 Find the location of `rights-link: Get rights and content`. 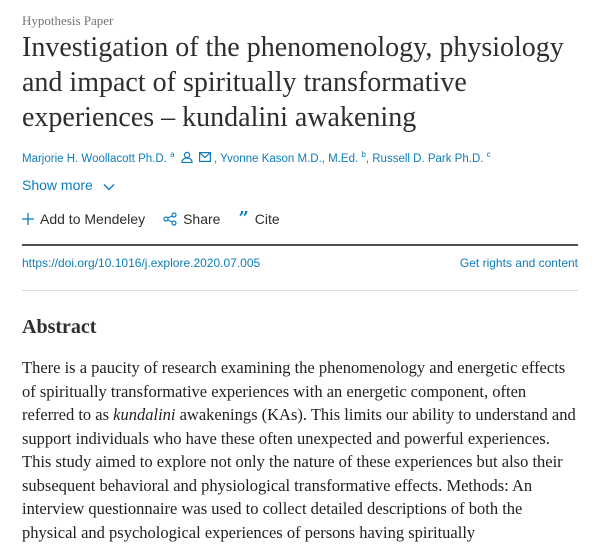

rights-link: Get rights and content is located at coordinates (518, 263).